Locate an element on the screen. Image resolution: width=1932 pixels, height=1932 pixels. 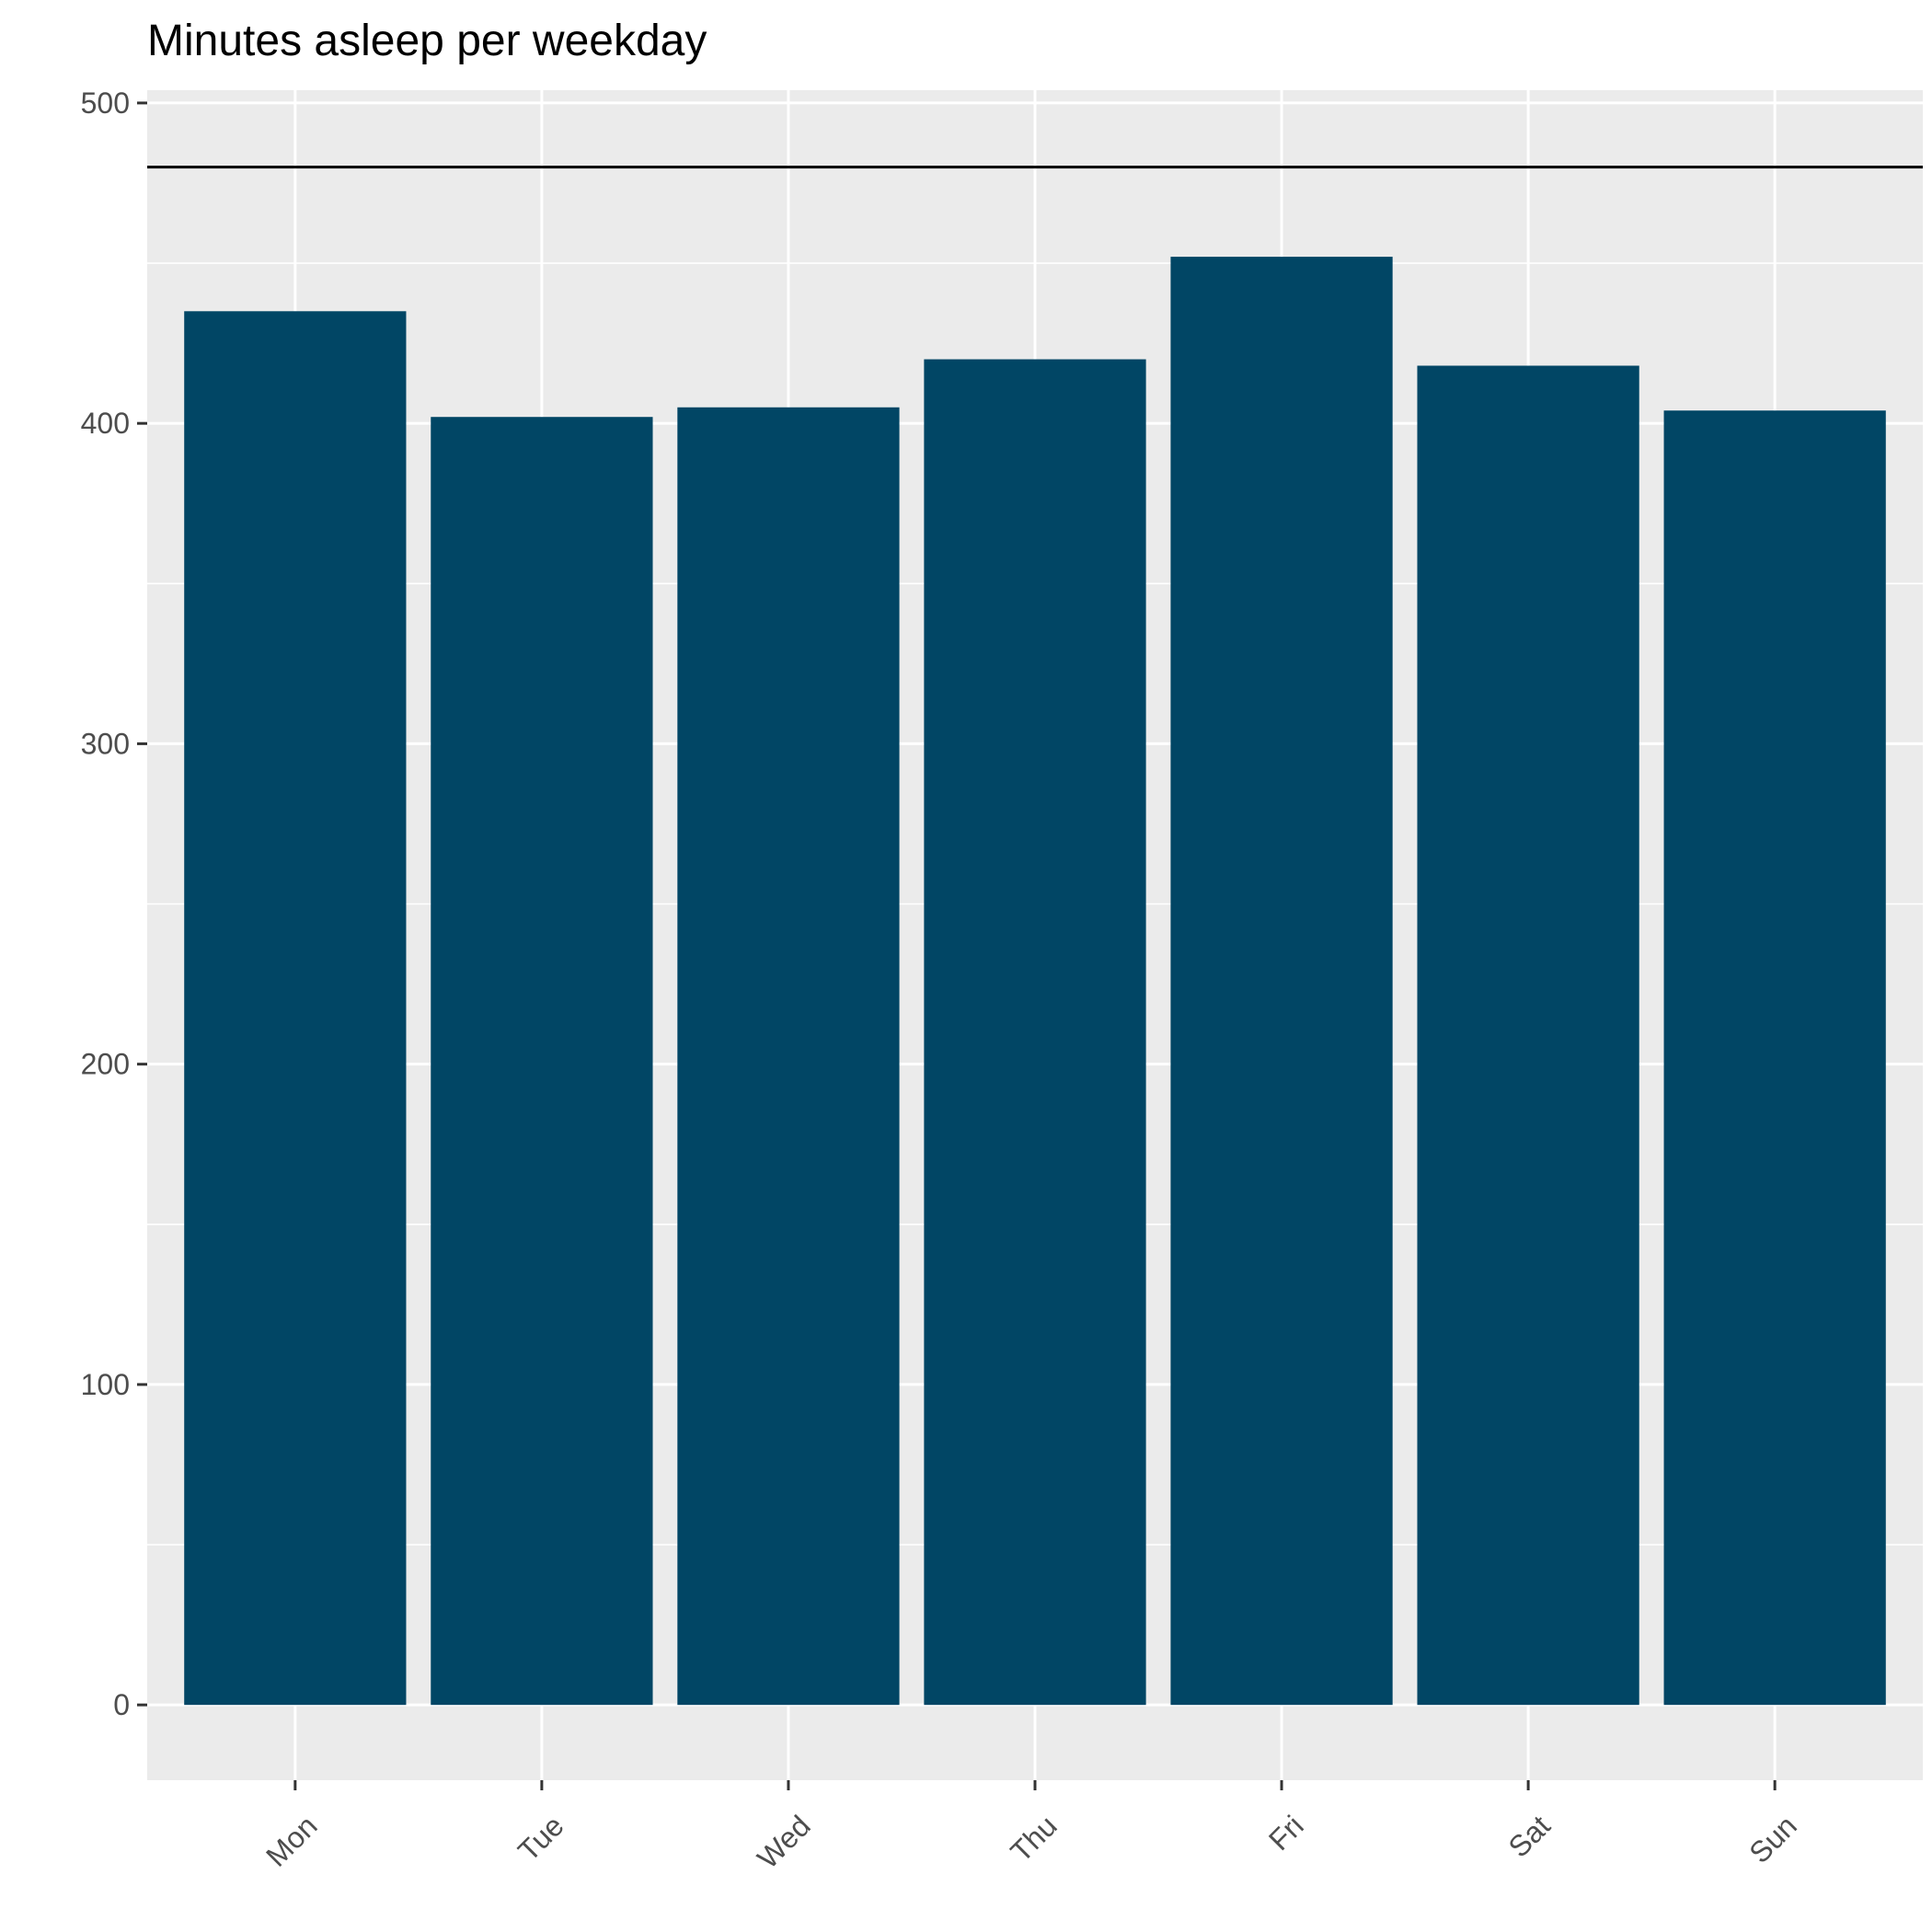
y-tick-label: 0 is located at coordinates (121, 1704).